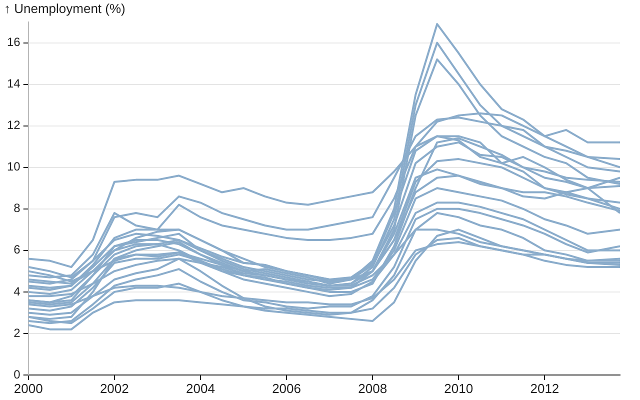 Image resolution: width=640 pixels, height=400 pixels. Describe the element at coordinates (13, 167) in the screenshot. I see `y-tick-label: 10` at that location.